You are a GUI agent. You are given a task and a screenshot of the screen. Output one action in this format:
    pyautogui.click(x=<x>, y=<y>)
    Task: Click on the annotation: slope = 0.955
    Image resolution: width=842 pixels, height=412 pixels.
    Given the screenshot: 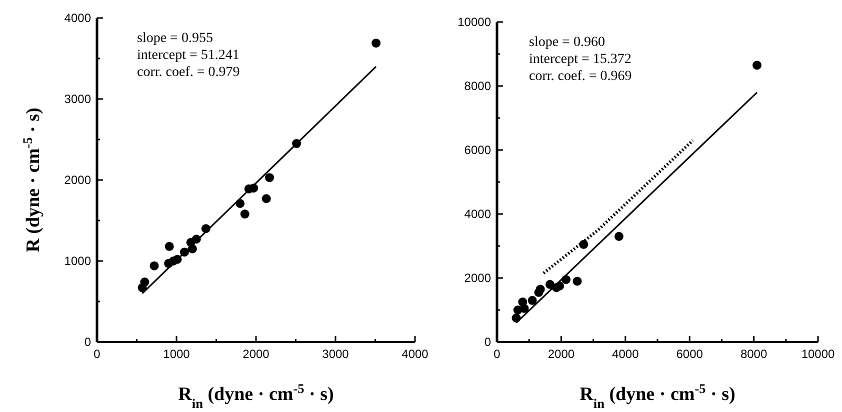 What is the action you would take?
    pyautogui.click(x=175, y=38)
    